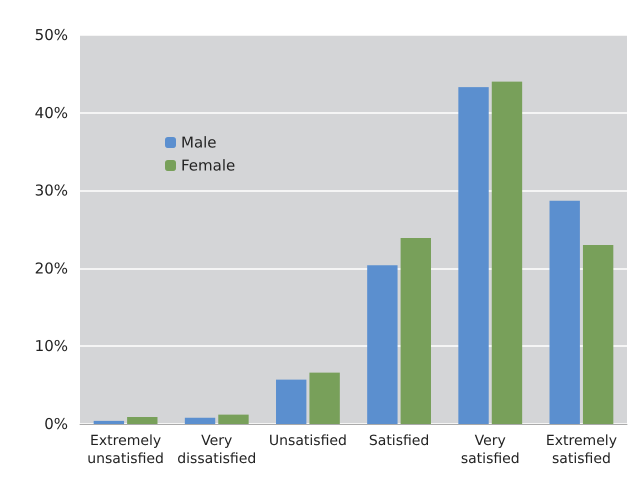 The width and height of the screenshot is (637, 486). What do you see at coordinates (399, 441) in the screenshot?
I see `x-tick-label: Satisfied` at bounding box center [399, 441].